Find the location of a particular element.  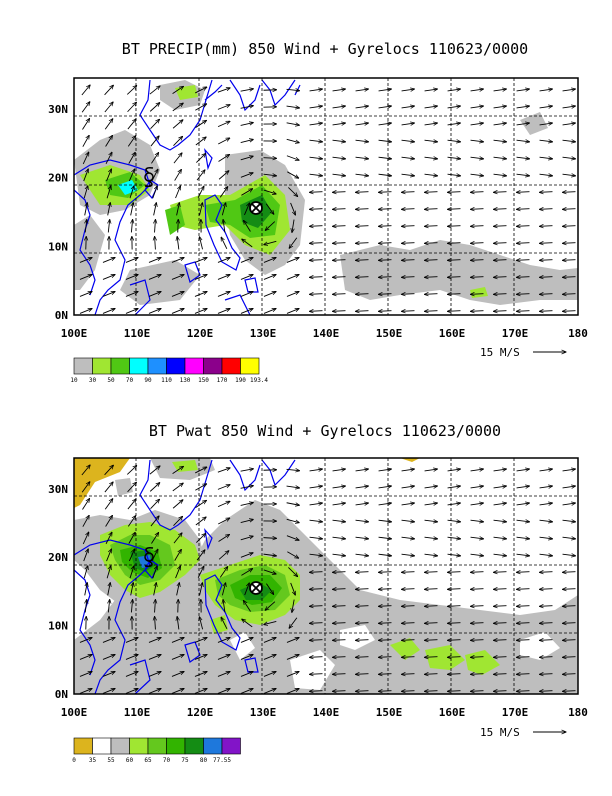

colorbar-label: 110 is located at coordinates (166, 380).